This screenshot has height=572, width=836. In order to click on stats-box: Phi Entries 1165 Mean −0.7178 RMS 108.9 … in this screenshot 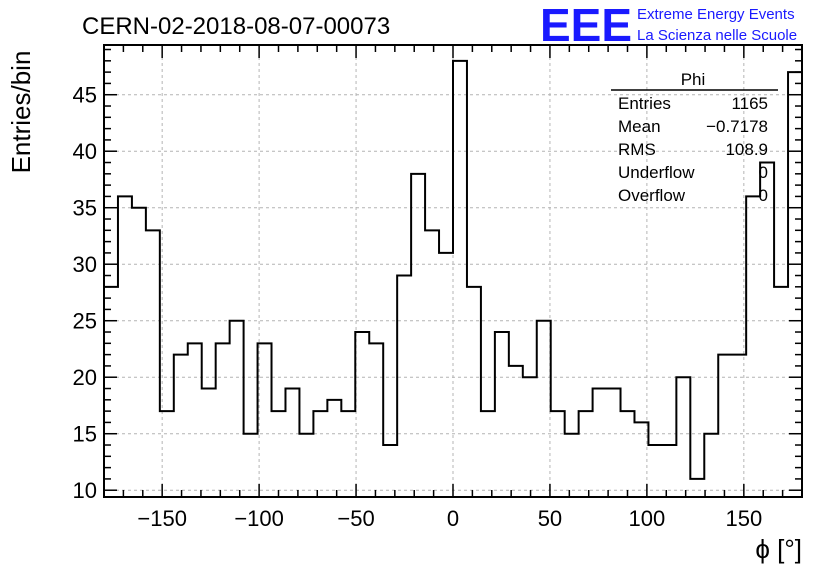, I will do `click(694, 137)`.